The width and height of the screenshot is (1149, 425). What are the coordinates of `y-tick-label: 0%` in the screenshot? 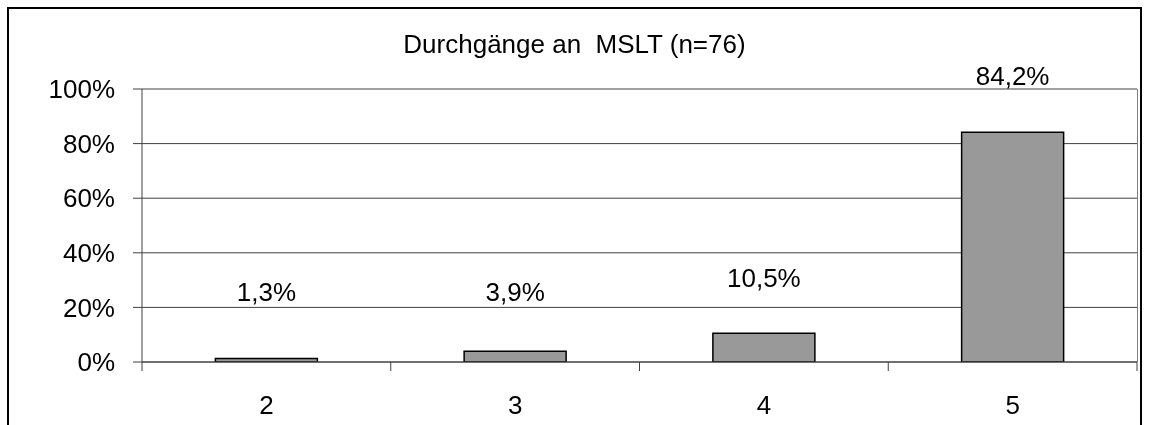 It's located at (96, 362).